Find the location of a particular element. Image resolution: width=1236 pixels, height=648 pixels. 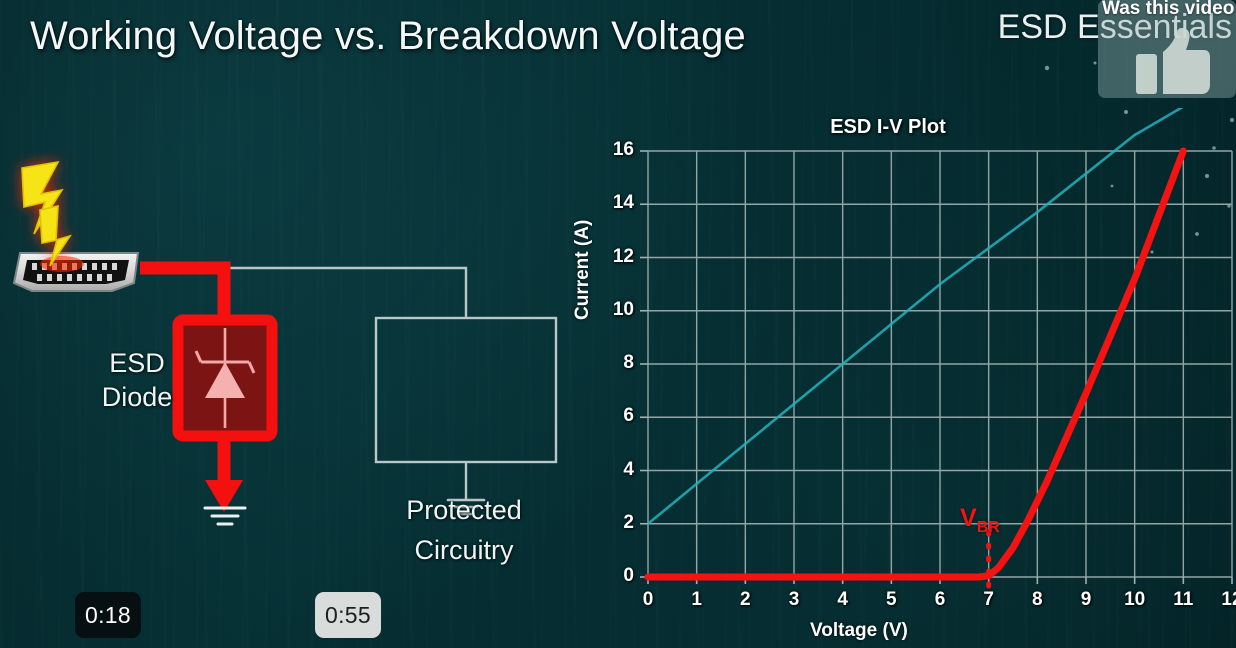

protected-label-line1: Protected is located at coordinates (464, 510).